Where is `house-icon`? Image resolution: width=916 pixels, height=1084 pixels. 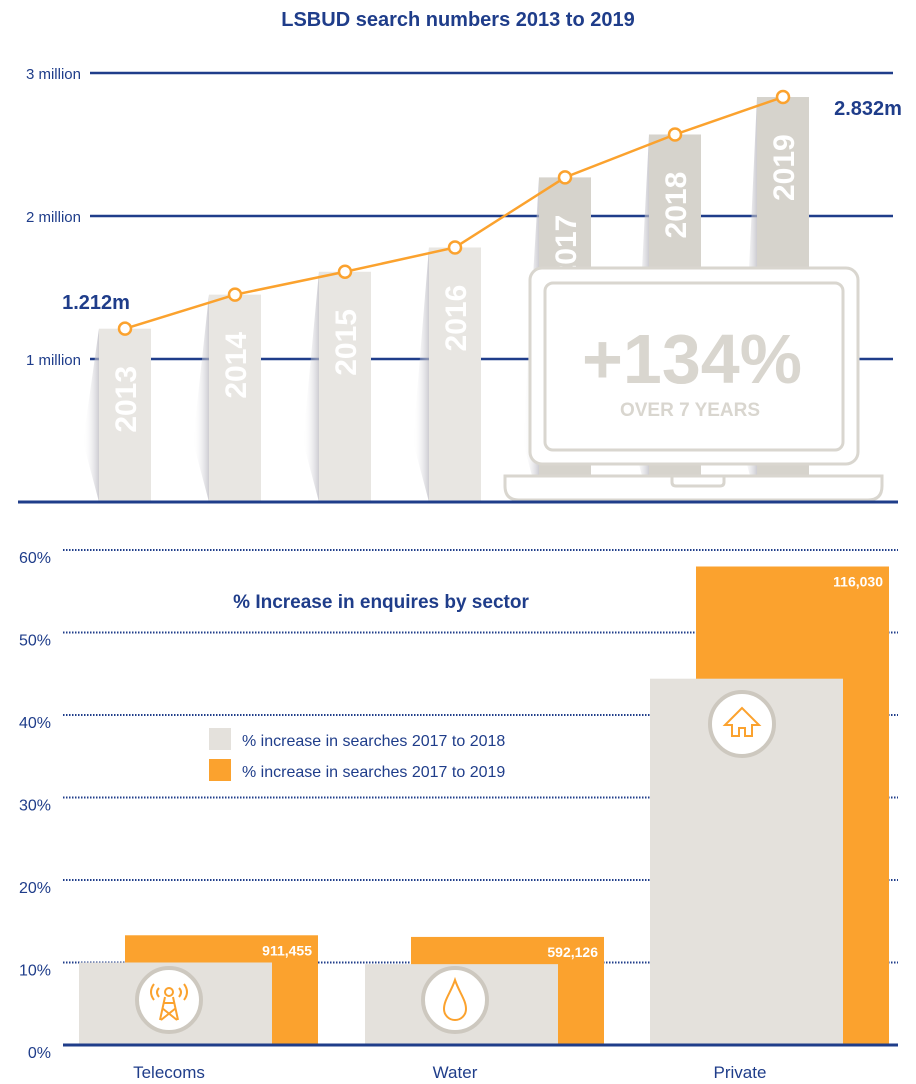 house-icon is located at coordinates (742, 721).